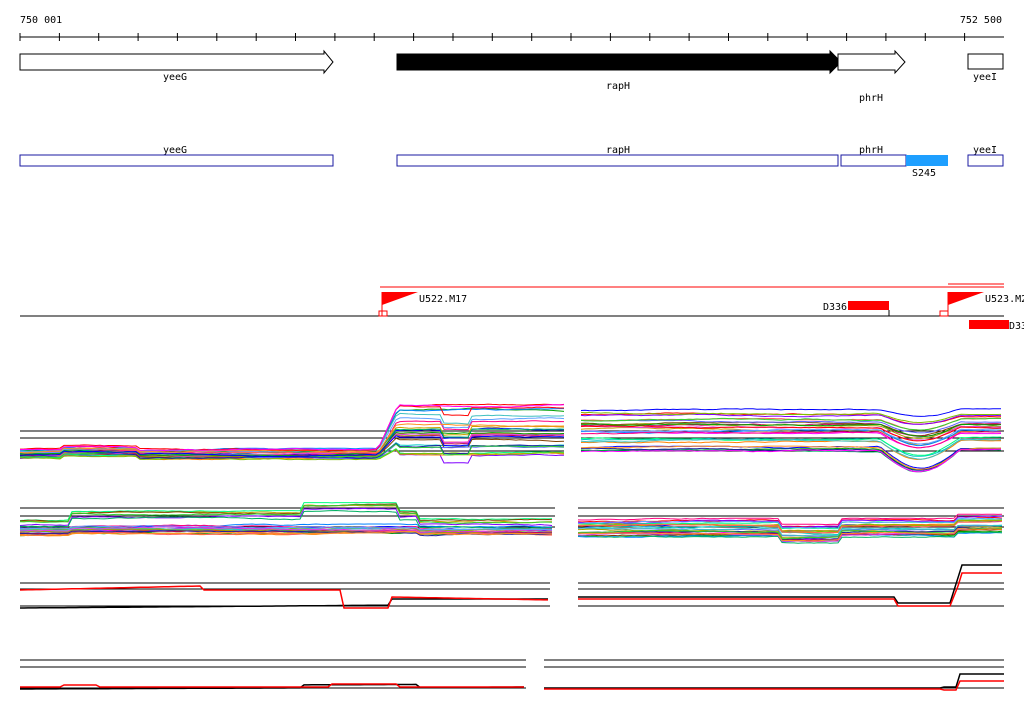  What do you see at coordinates (522, 307) in the screenshot?
I see `promoter-track: U522.M17 U523.M2 D336 D33` at bounding box center [522, 307].